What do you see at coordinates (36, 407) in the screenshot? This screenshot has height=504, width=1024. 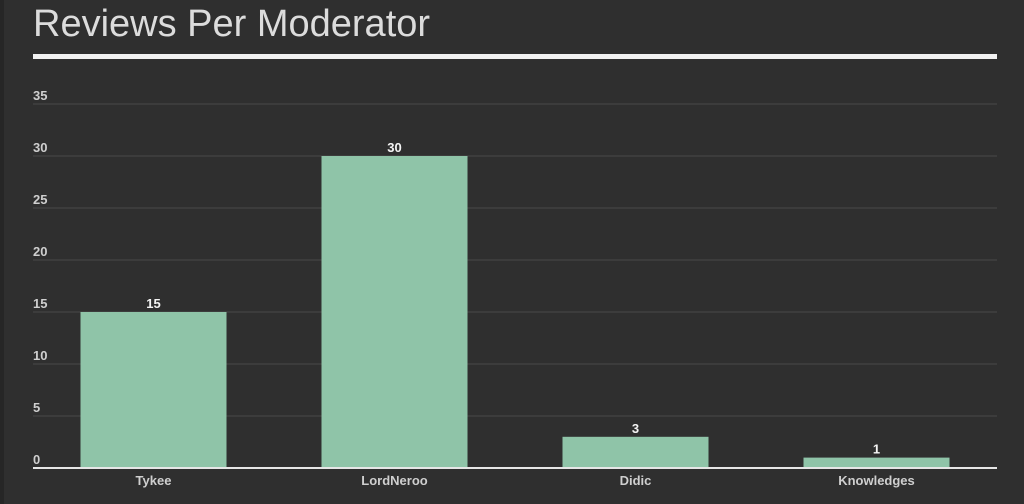 I see `y-tick-label-5: 5` at bounding box center [36, 407].